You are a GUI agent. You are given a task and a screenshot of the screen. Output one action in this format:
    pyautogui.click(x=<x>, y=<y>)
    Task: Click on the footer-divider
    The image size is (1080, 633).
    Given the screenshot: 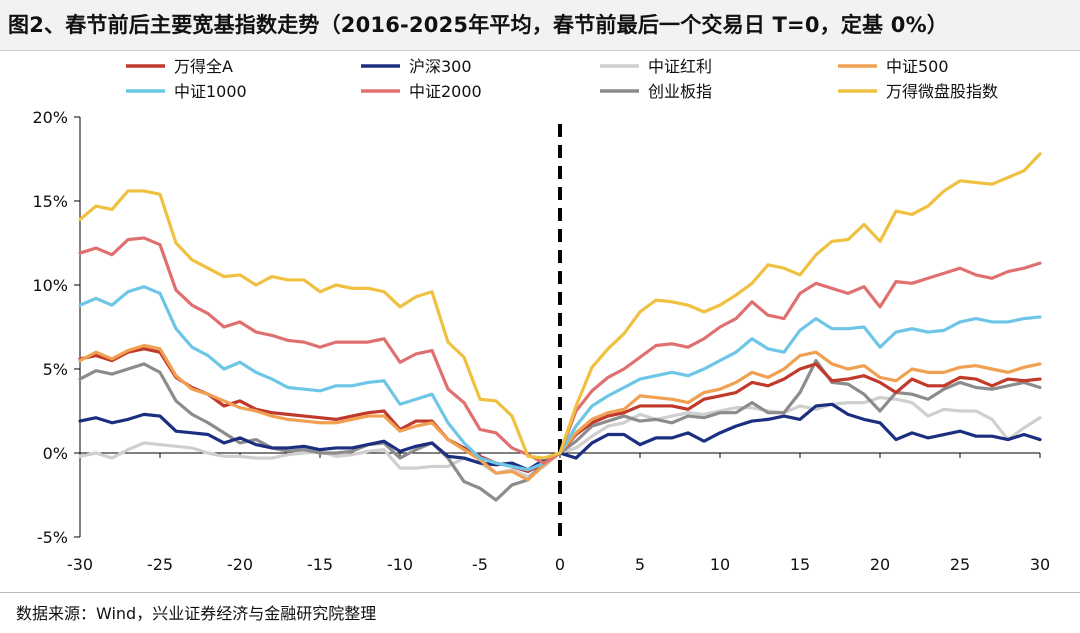 What is the action you would take?
    pyautogui.click(x=540, y=592)
    